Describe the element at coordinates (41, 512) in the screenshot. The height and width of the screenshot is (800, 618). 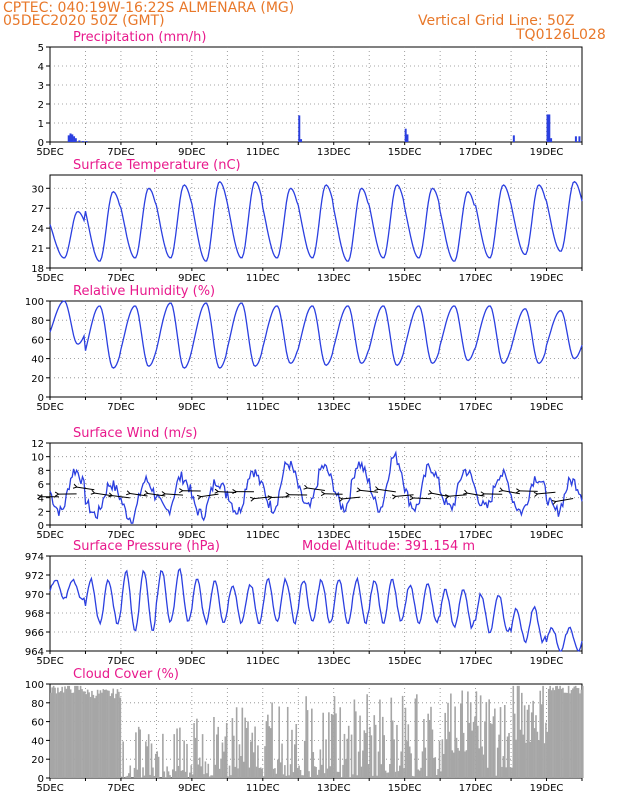
I see `y-tick-label: 2` at that location.